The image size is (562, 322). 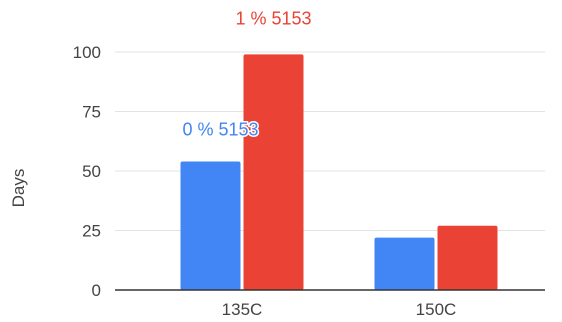 I want to click on y-tick-label: 25, so click(x=91, y=231).